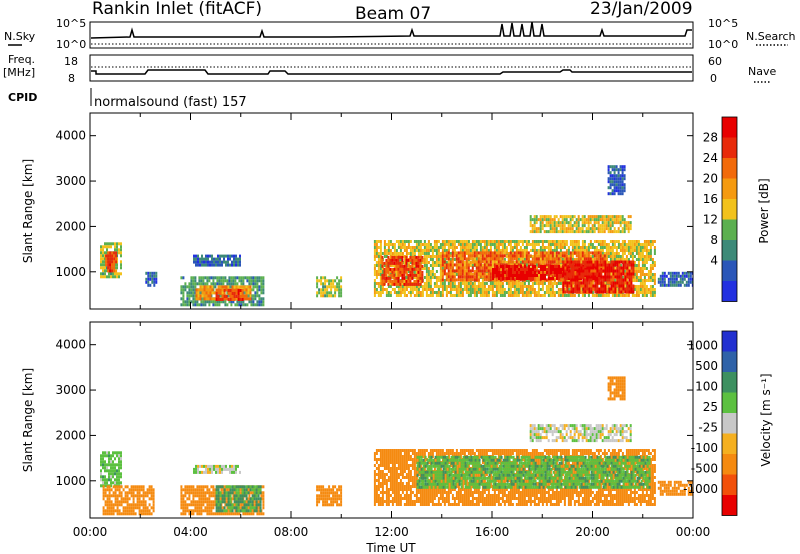 The image size is (800, 554). I want to click on freq-label-2: [MHz], so click(19, 72).